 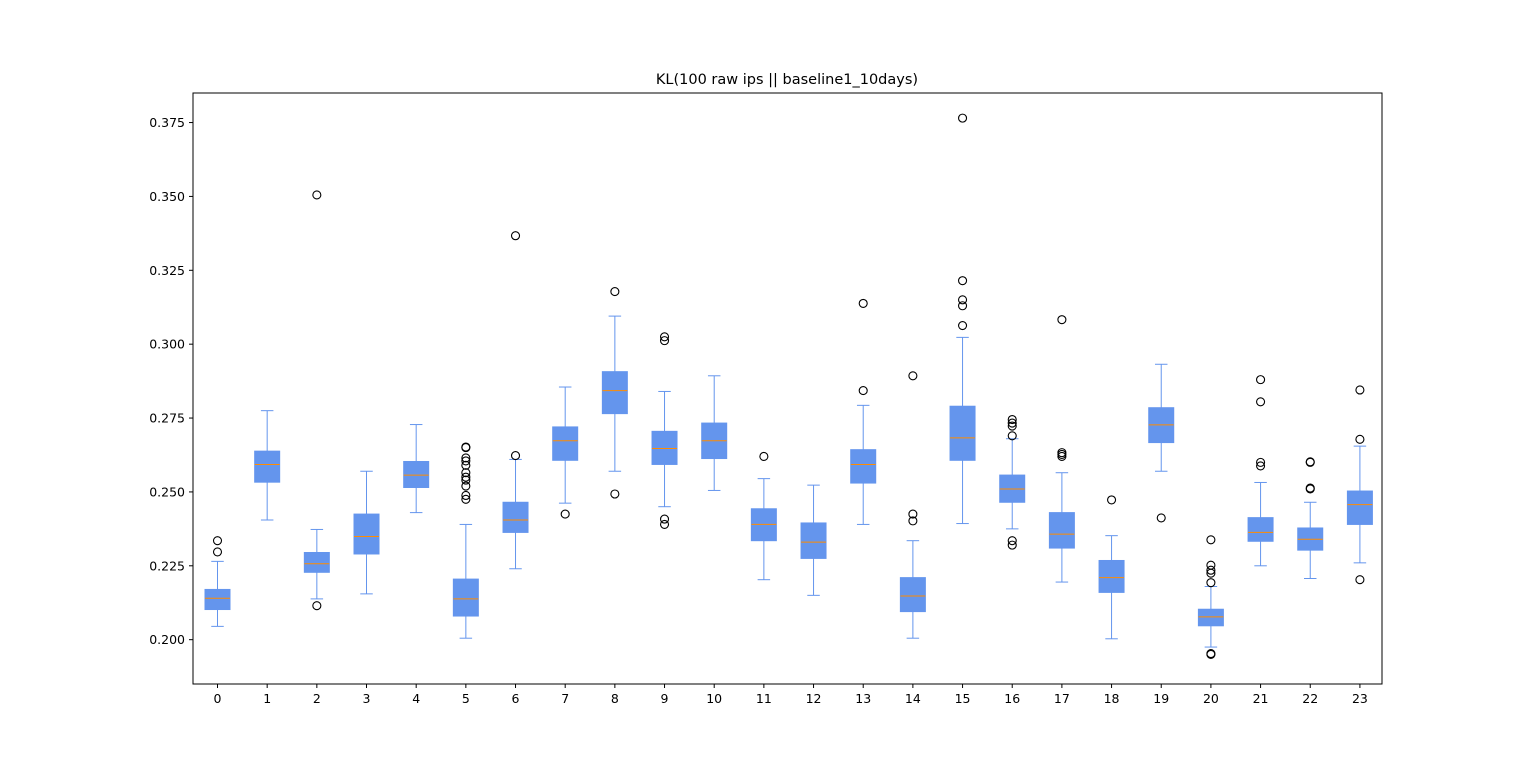 I want to click on x-tick-label: 2, so click(x=317, y=698).